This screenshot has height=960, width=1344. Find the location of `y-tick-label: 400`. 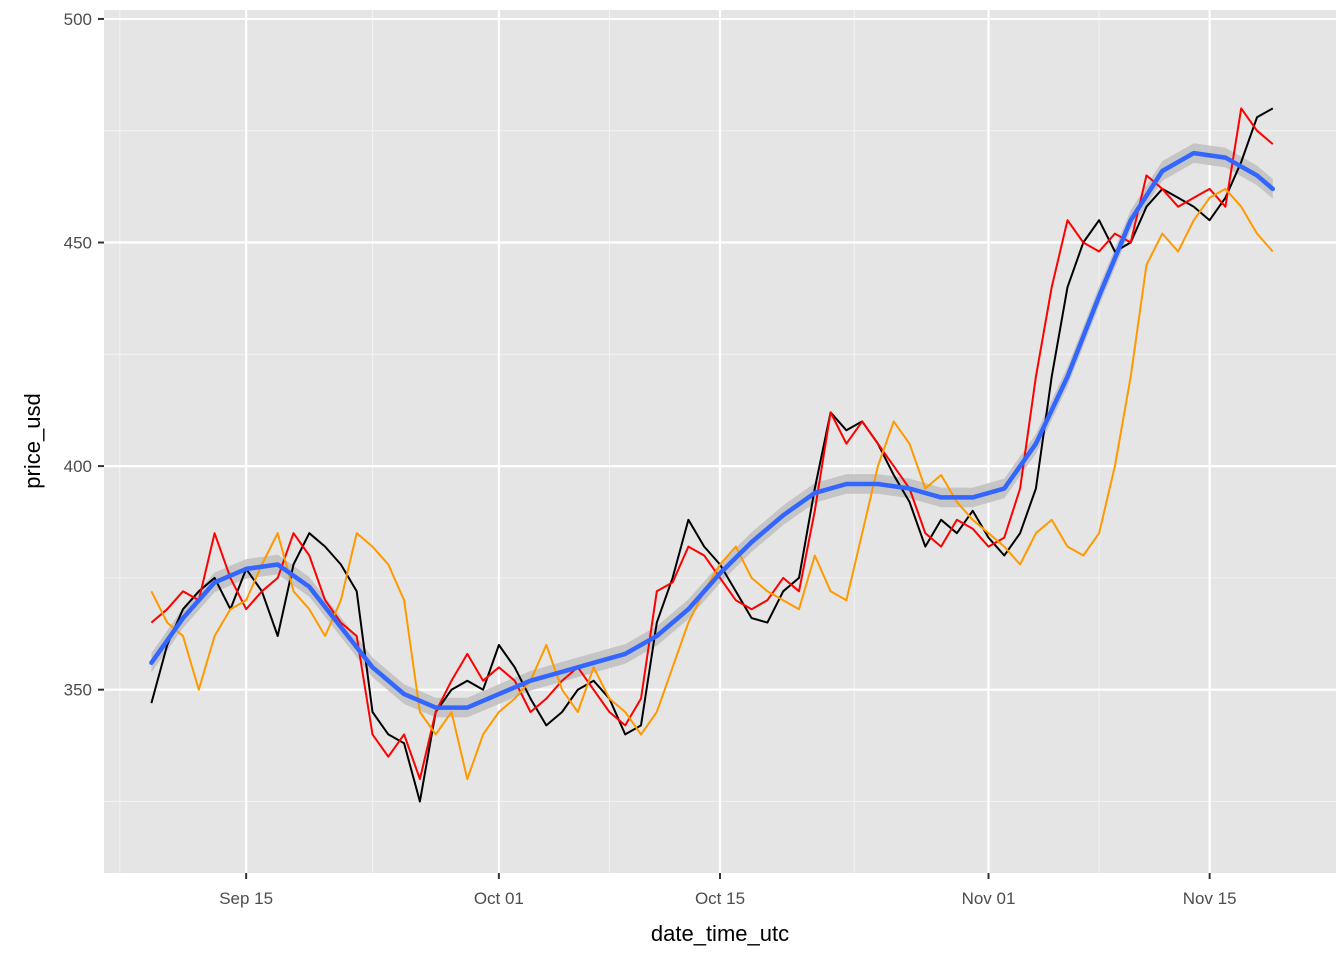

y-tick-label: 400 is located at coordinates (78, 466).